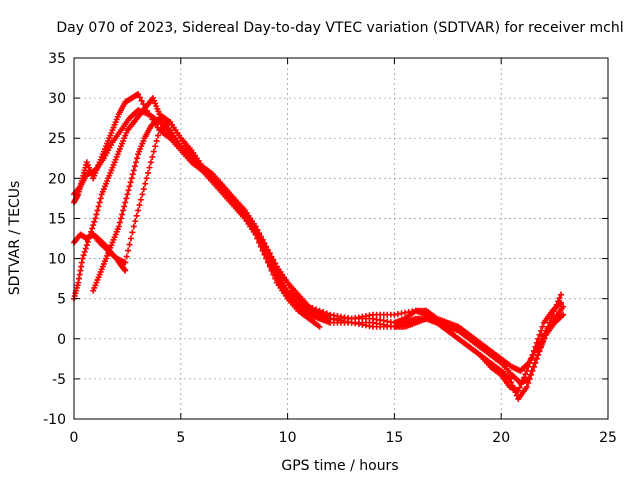 This screenshot has height=480, width=640. Describe the element at coordinates (61, 340) in the screenshot. I see `y-tick-label: 0` at that location.